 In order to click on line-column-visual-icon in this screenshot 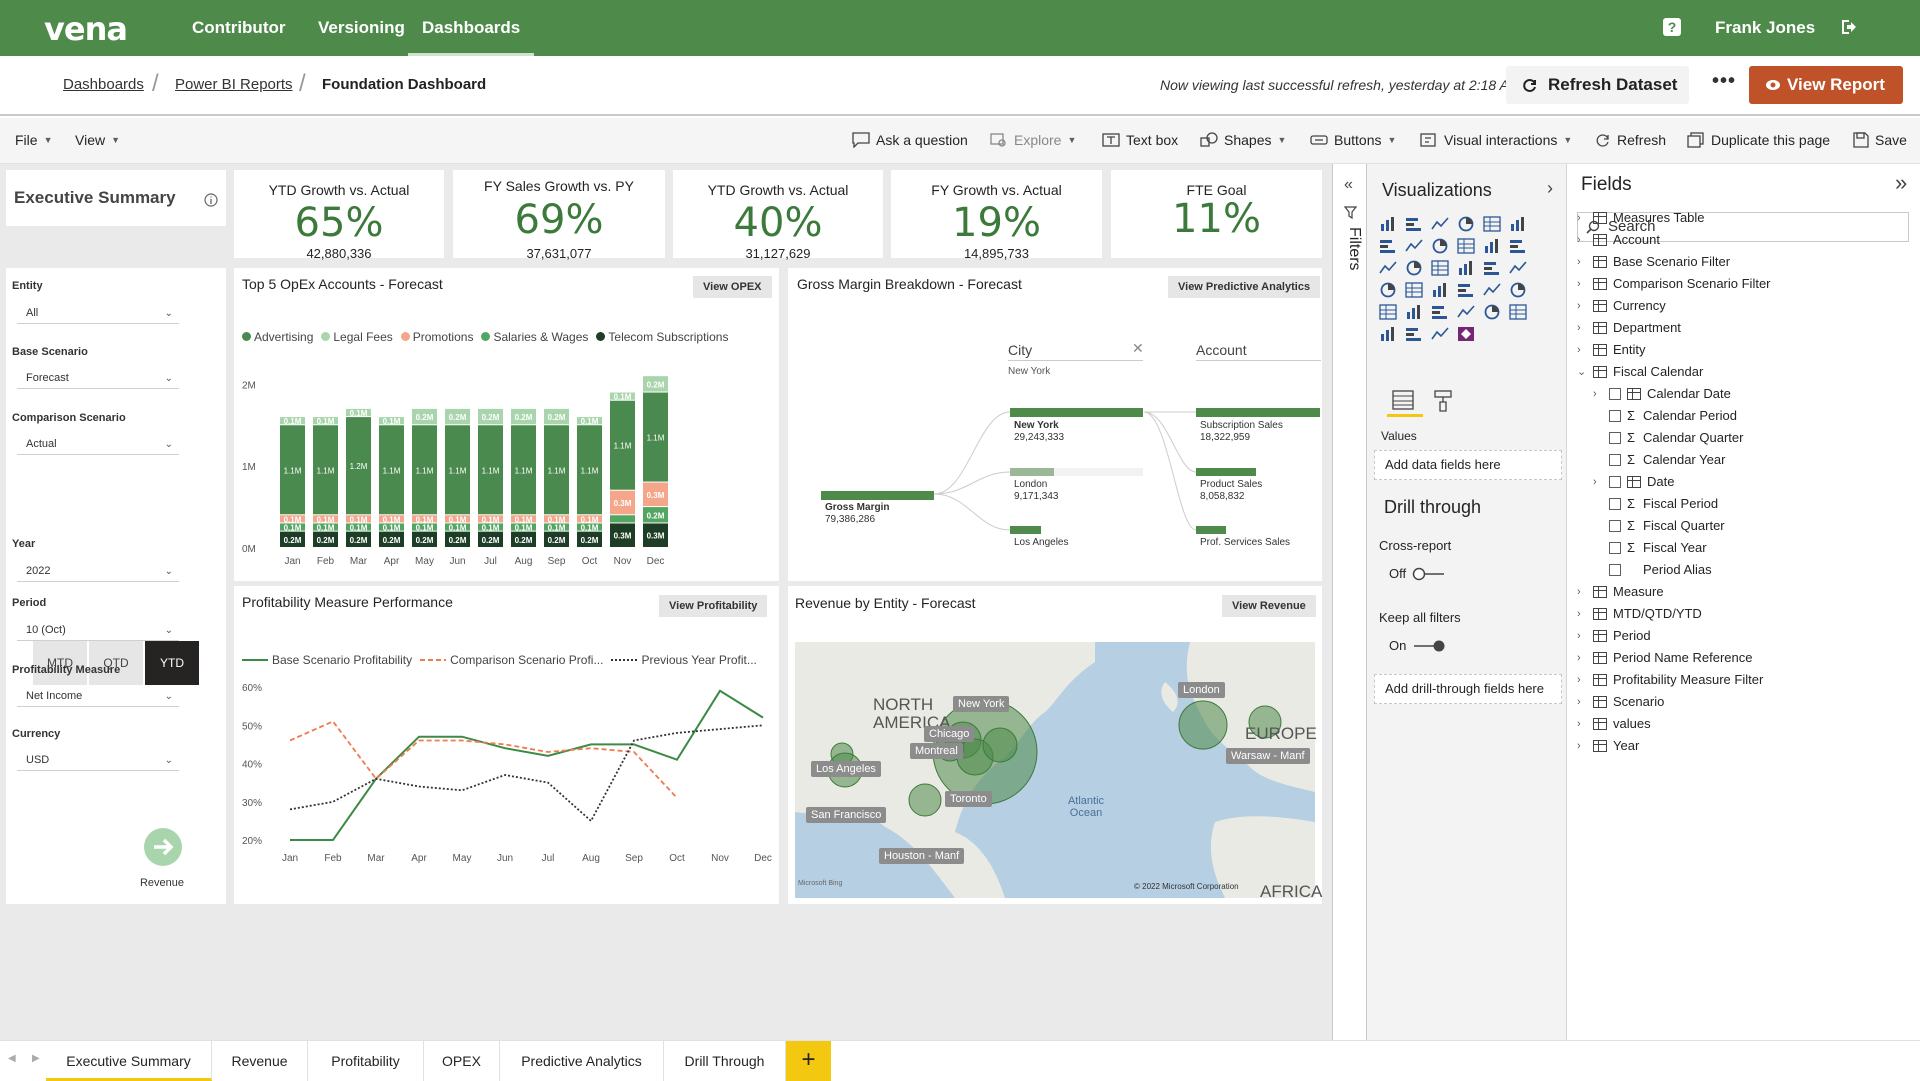, I will do `click(1467, 247)`.